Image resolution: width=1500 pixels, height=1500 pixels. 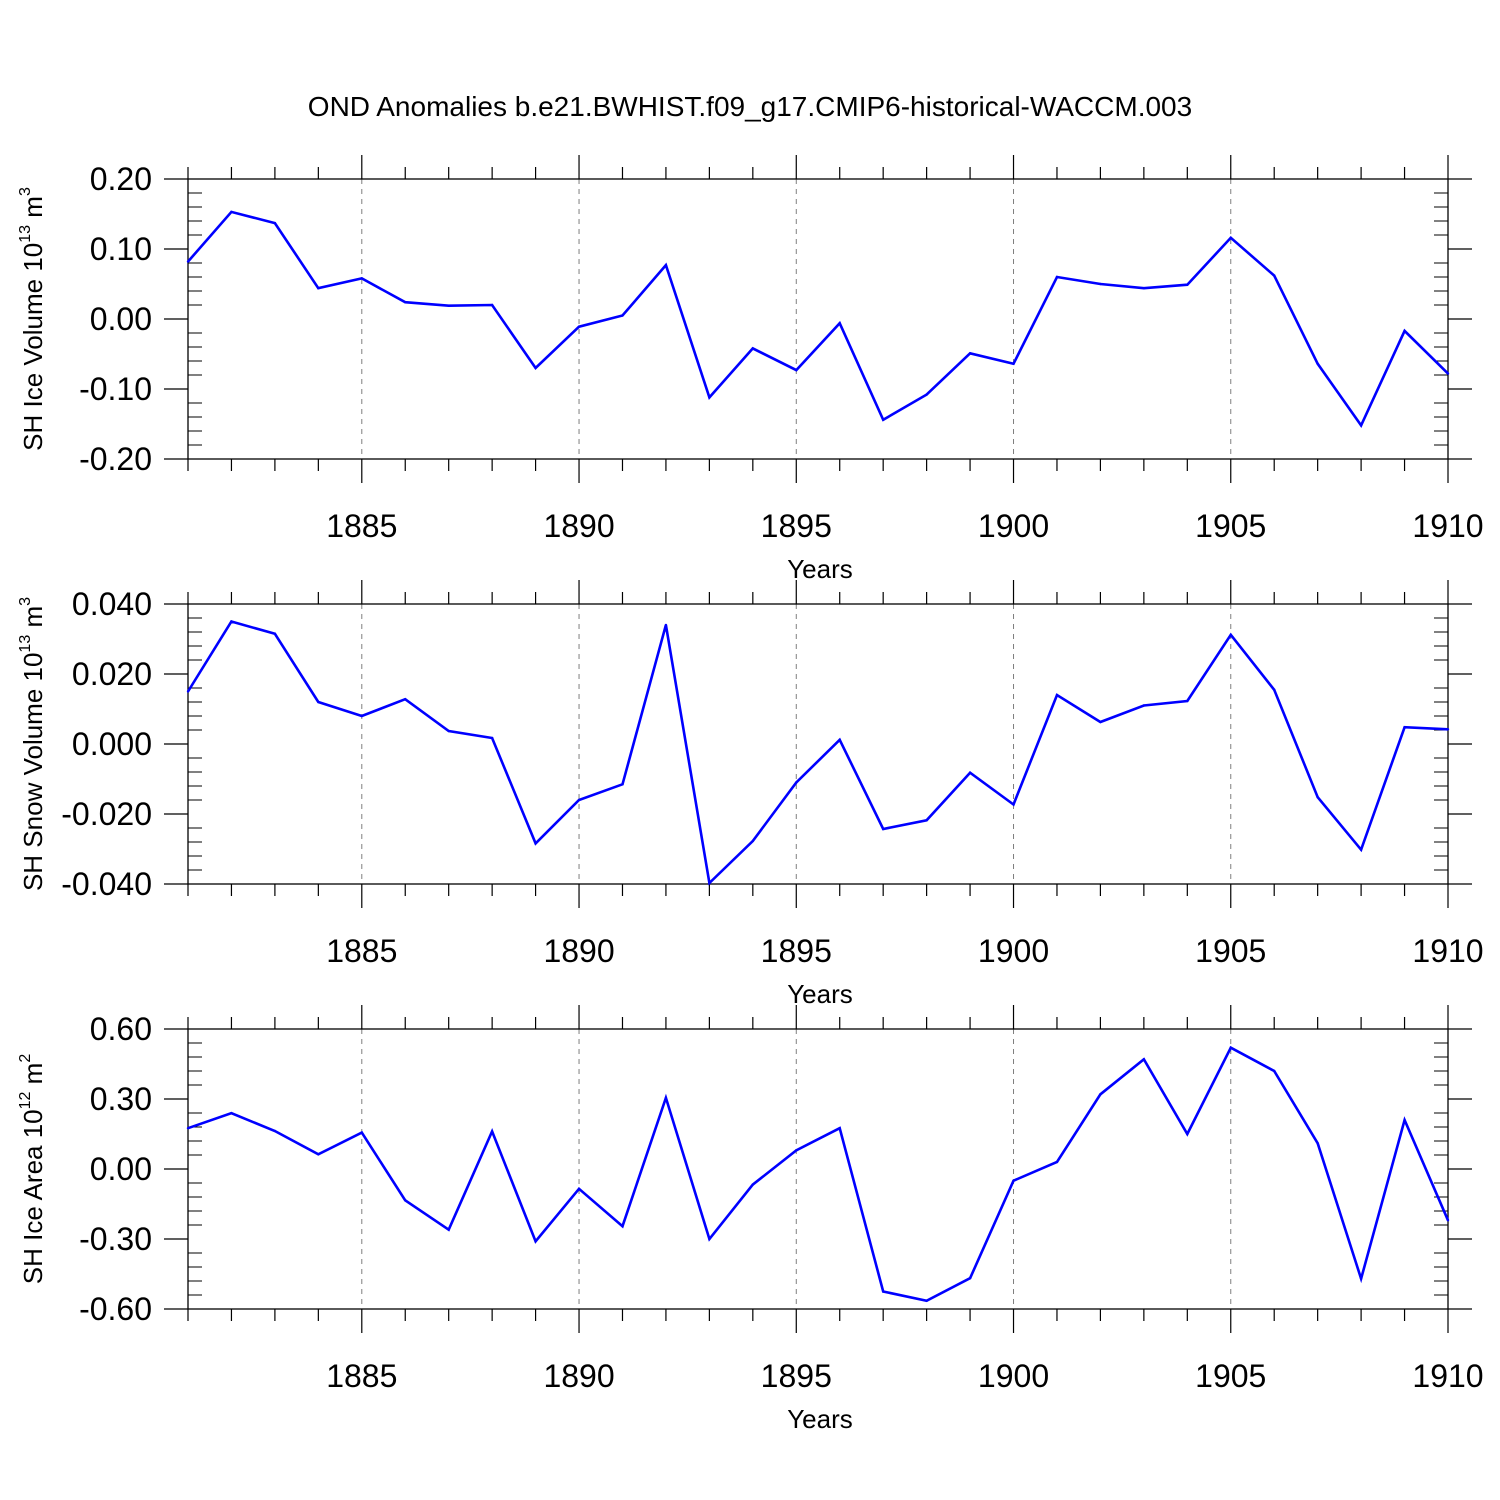 What do you see at coordinates (121, 1029) in the screenshot?
I see `y-tick-label: 0.60` at bounding box center [121, 1029].